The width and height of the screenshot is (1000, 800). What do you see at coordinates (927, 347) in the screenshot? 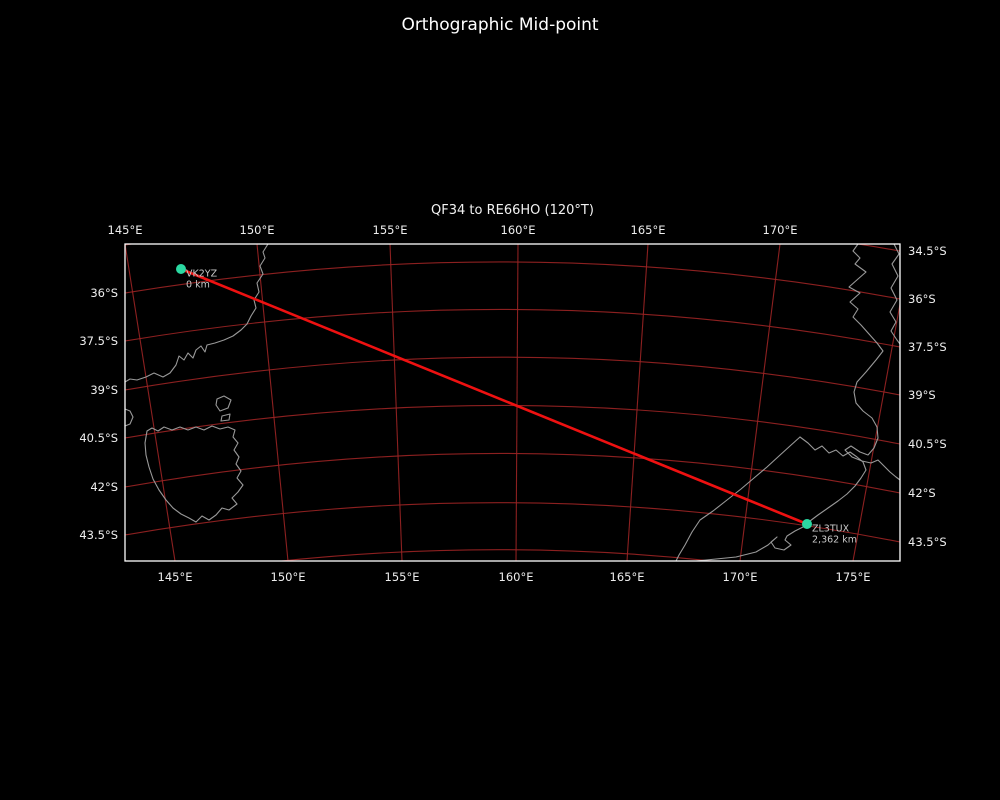
I see `right-axis-tick: 37.5°S` at bounding box center [927, 347].